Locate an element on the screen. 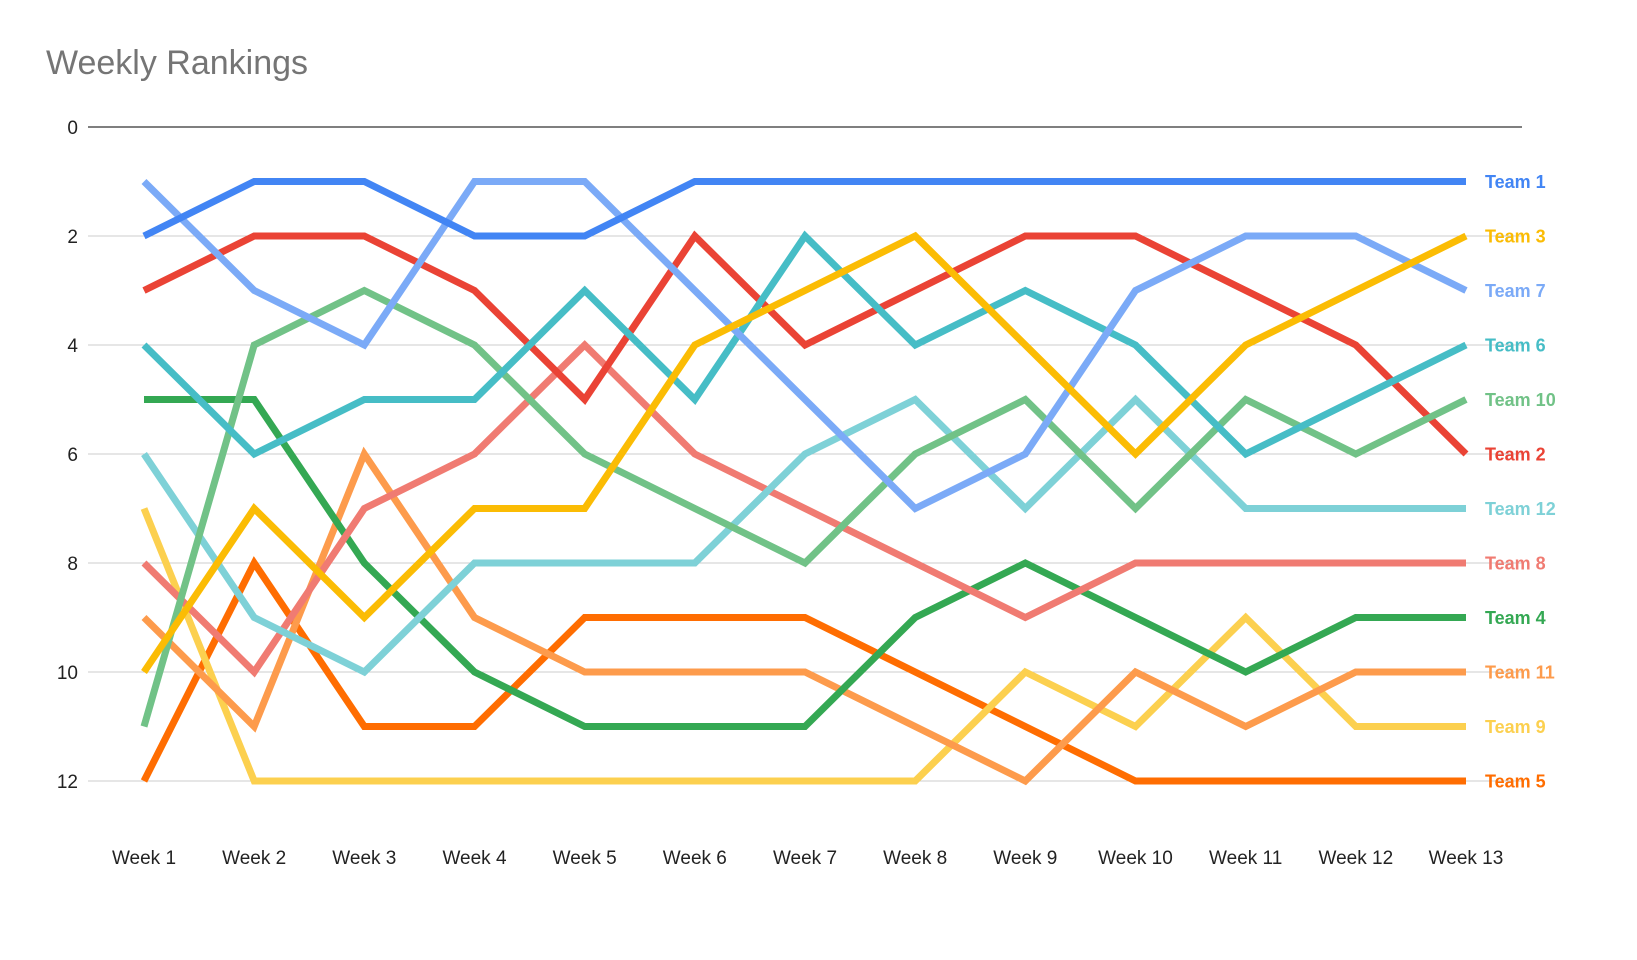  series-label-team-9: Team 9 is located at coordinates (1515, 727).